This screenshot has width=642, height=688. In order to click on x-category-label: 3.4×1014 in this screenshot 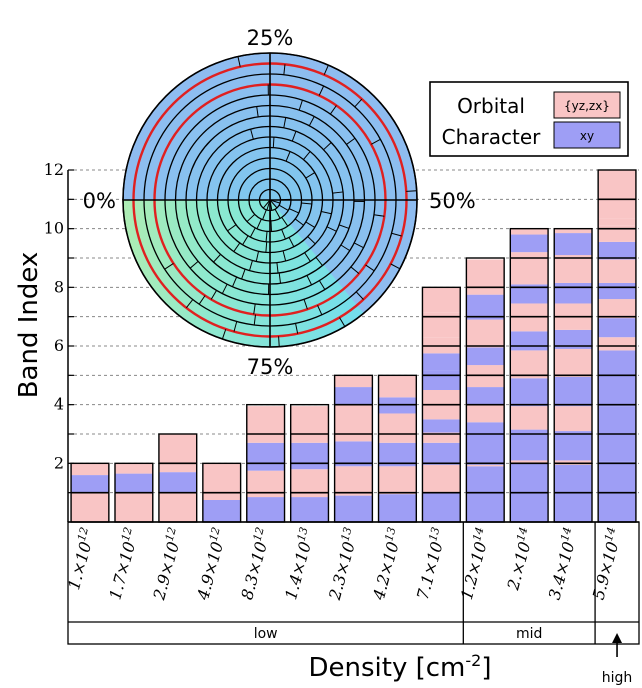, I will do `click(562, 564)`.